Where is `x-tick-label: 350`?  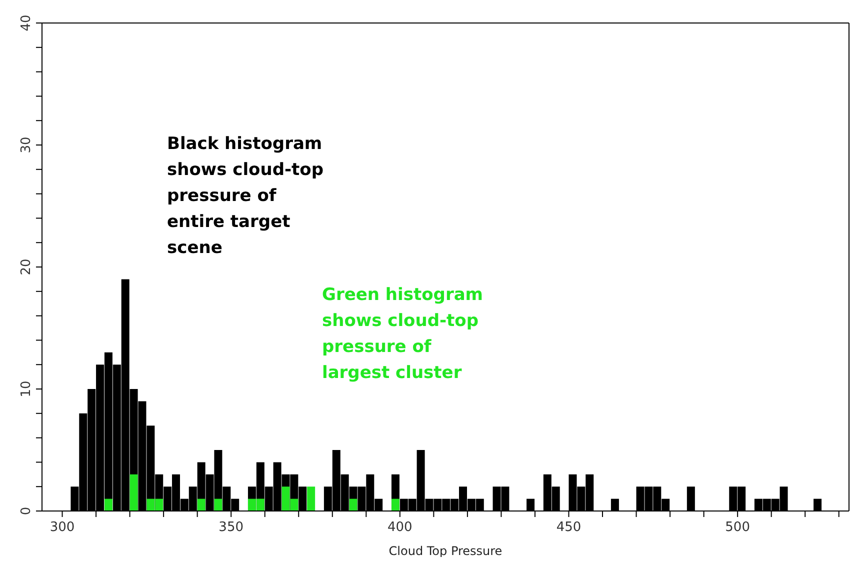 x-tick-label: 350 is located at coordinates (231, 527).